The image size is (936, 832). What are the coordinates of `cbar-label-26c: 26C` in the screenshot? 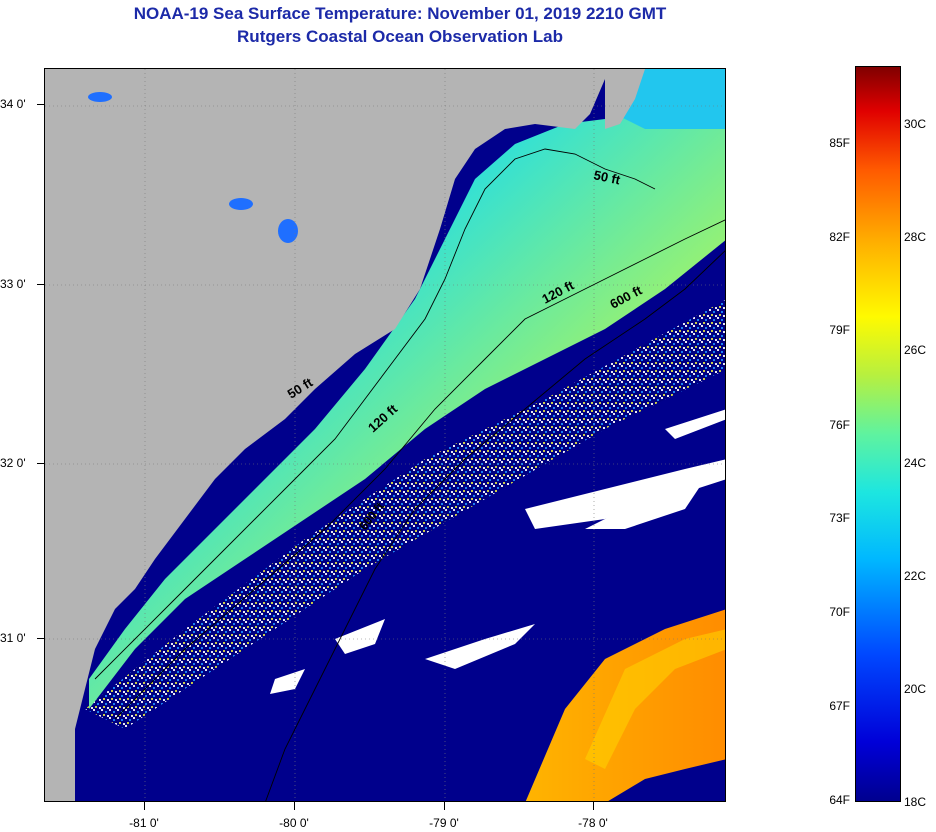 It's located at (915, 350).